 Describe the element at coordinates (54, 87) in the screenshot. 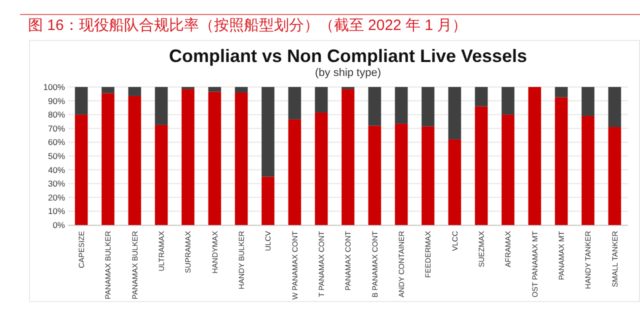

I see `y-tick-label: 100%` at that location.